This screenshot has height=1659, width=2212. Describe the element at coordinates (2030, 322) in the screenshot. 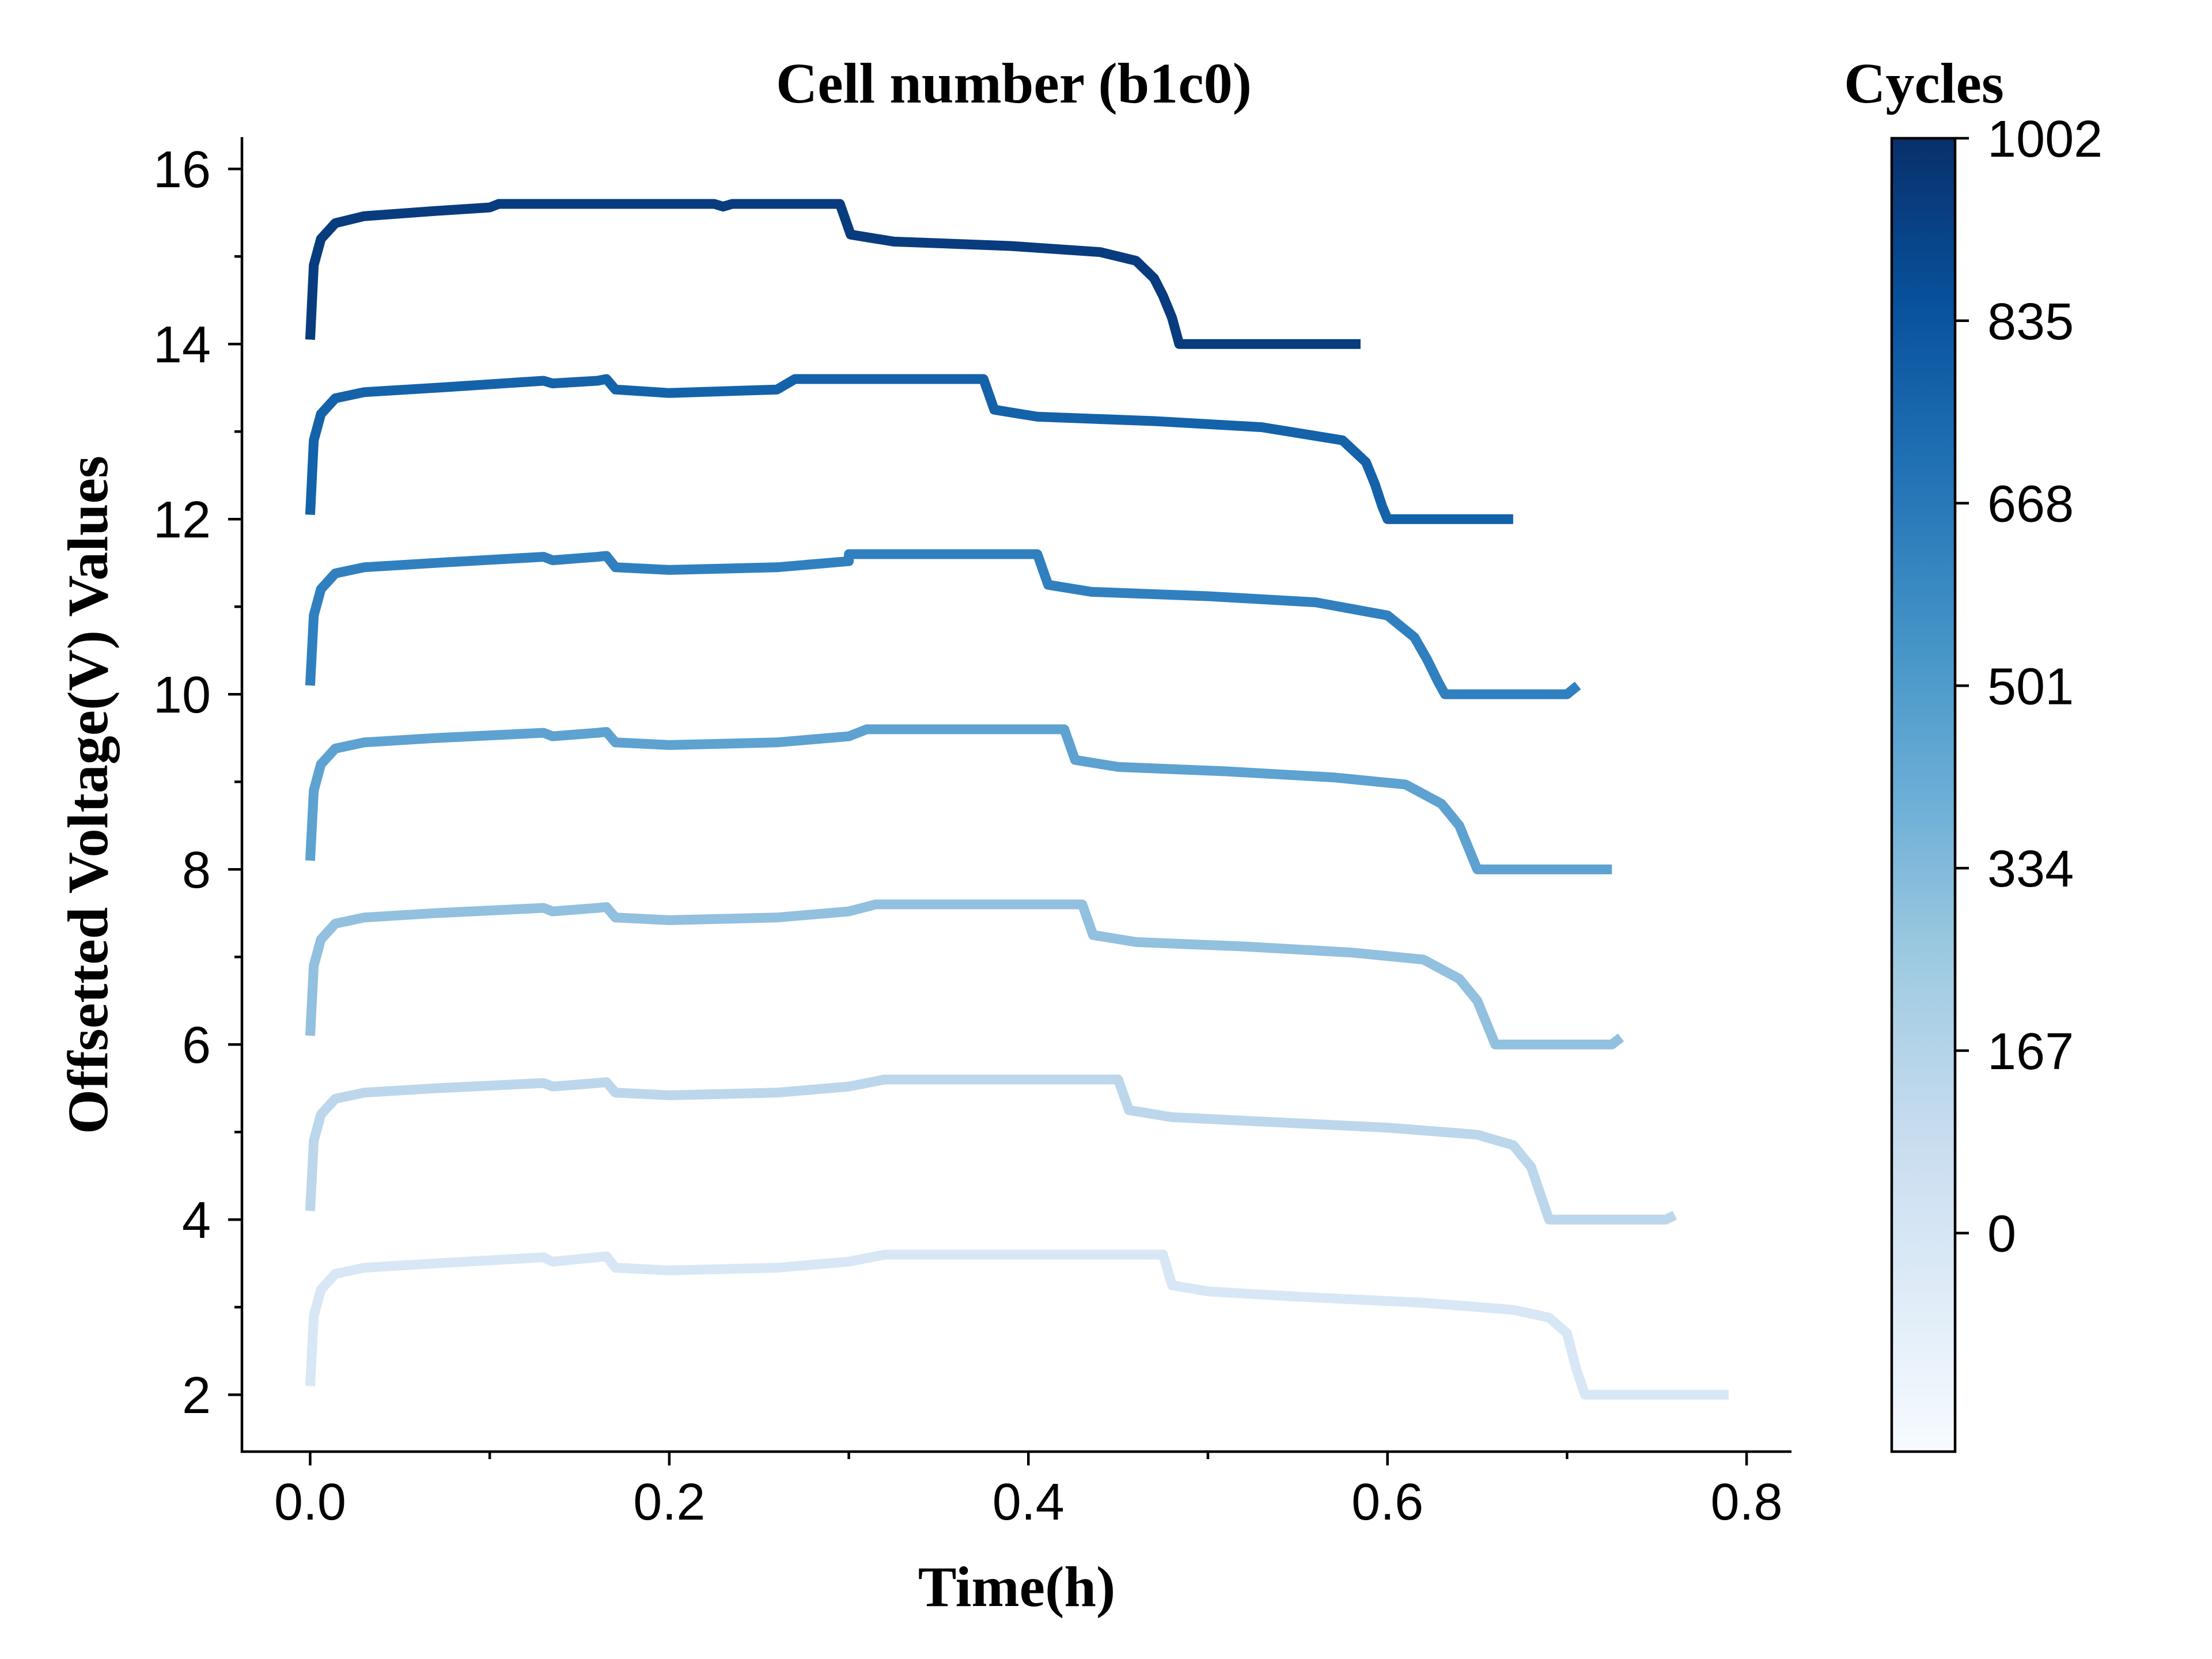

I see `colorbar-tick-label: 835` at that location.